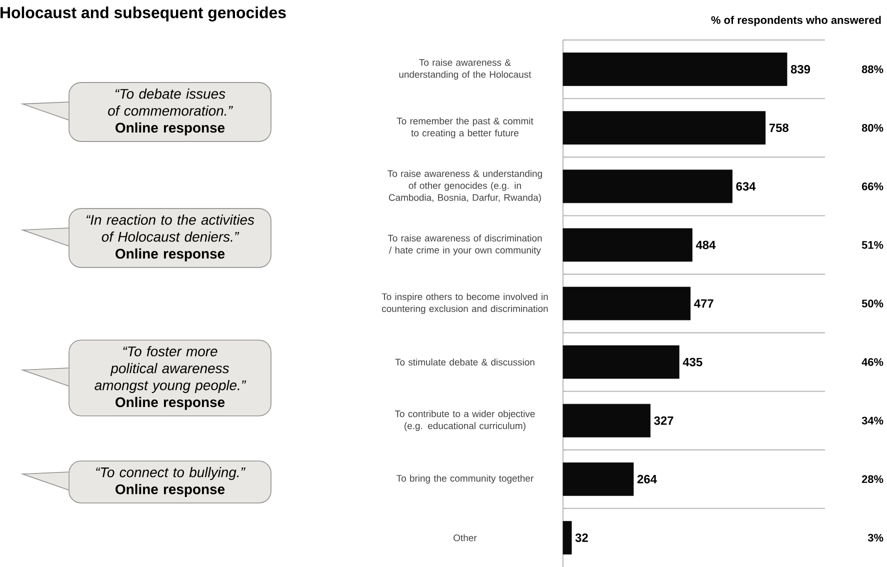 The width and height of the screenshot is (887, 567). What do you see at coordinates (704, 303) in the screenshot?
I see `data-label: 477` at bounding box center [704, 303].